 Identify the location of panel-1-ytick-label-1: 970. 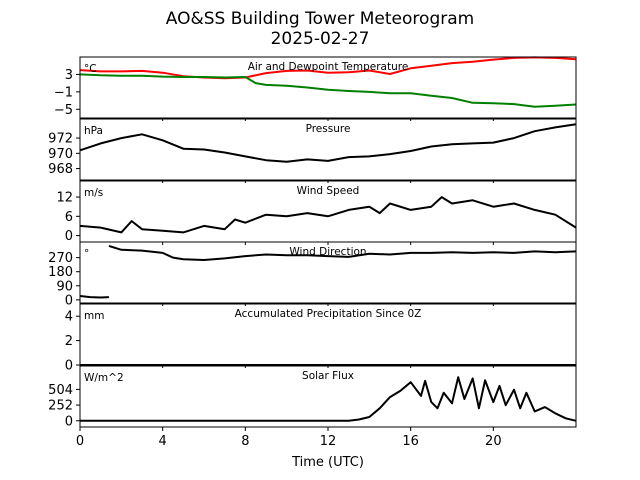
(60, 154).